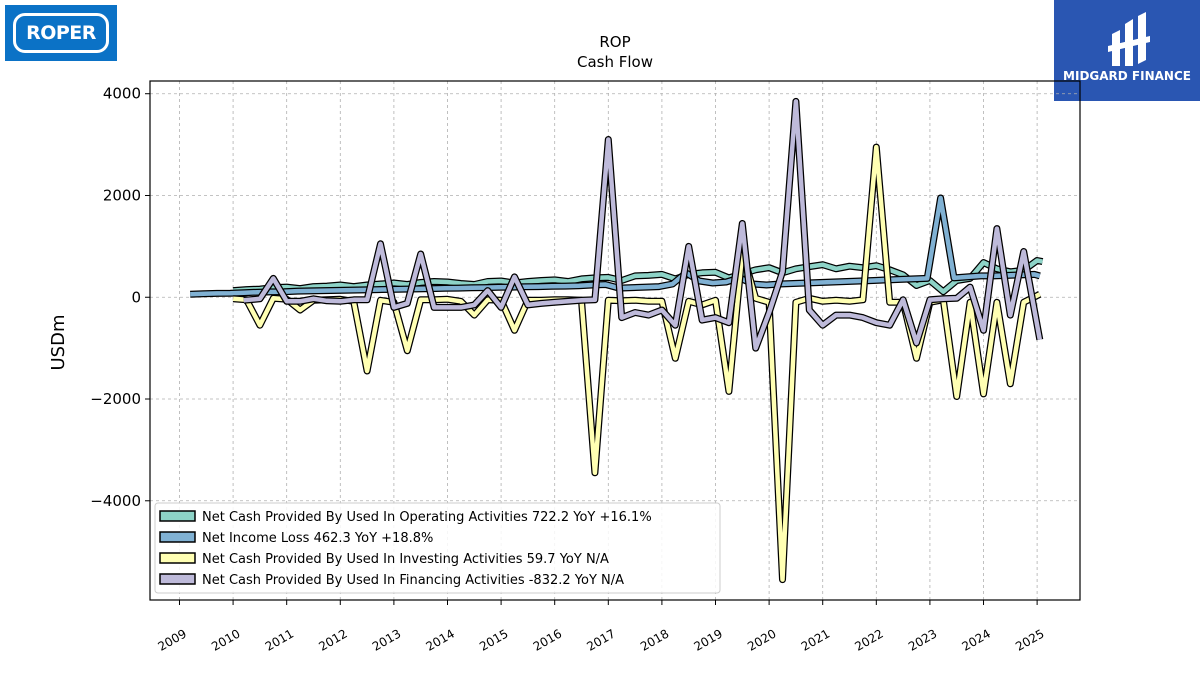 This screenshot has width=1200, height=675. What do you see at coordinates (815, 639) in the screenshot?
I see `x-tick-label: 2021` at bounding box center [815, 639].